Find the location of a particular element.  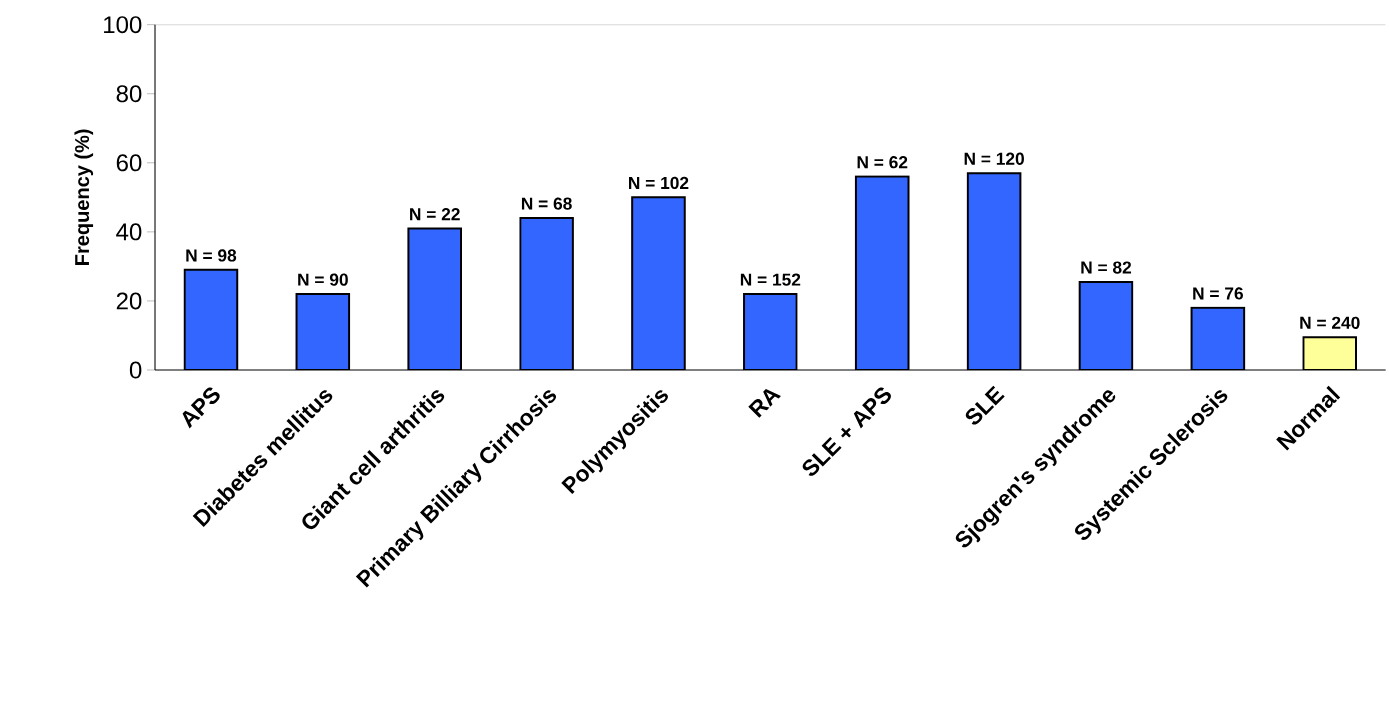

annotation: N = 98 is located at coordinates (211, 255).